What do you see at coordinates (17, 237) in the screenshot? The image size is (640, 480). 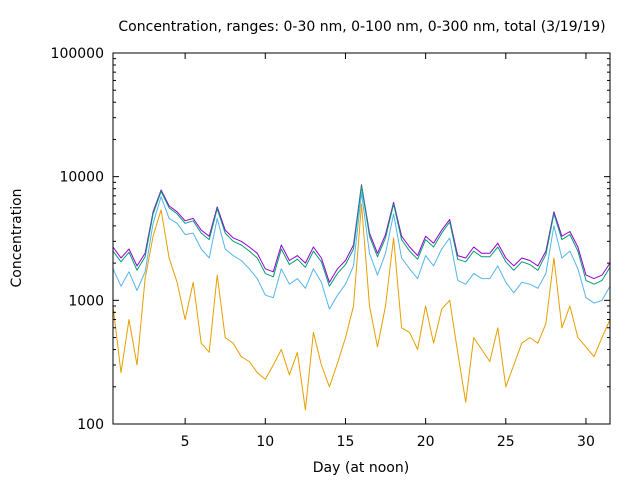 I see `y-axis-label: Concentration` at bounding box center [17, 237].